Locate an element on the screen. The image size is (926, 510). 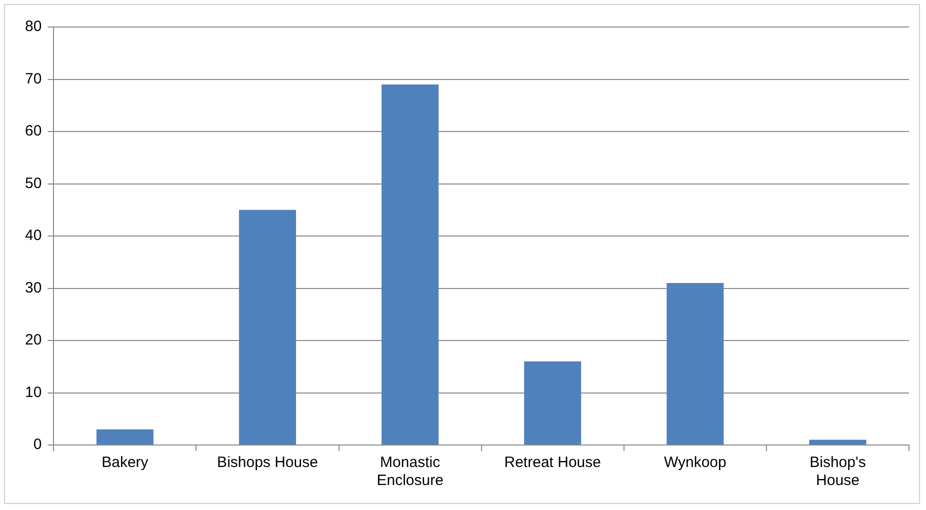
y-tick-label: 0 is located at coordinates (37, 445).